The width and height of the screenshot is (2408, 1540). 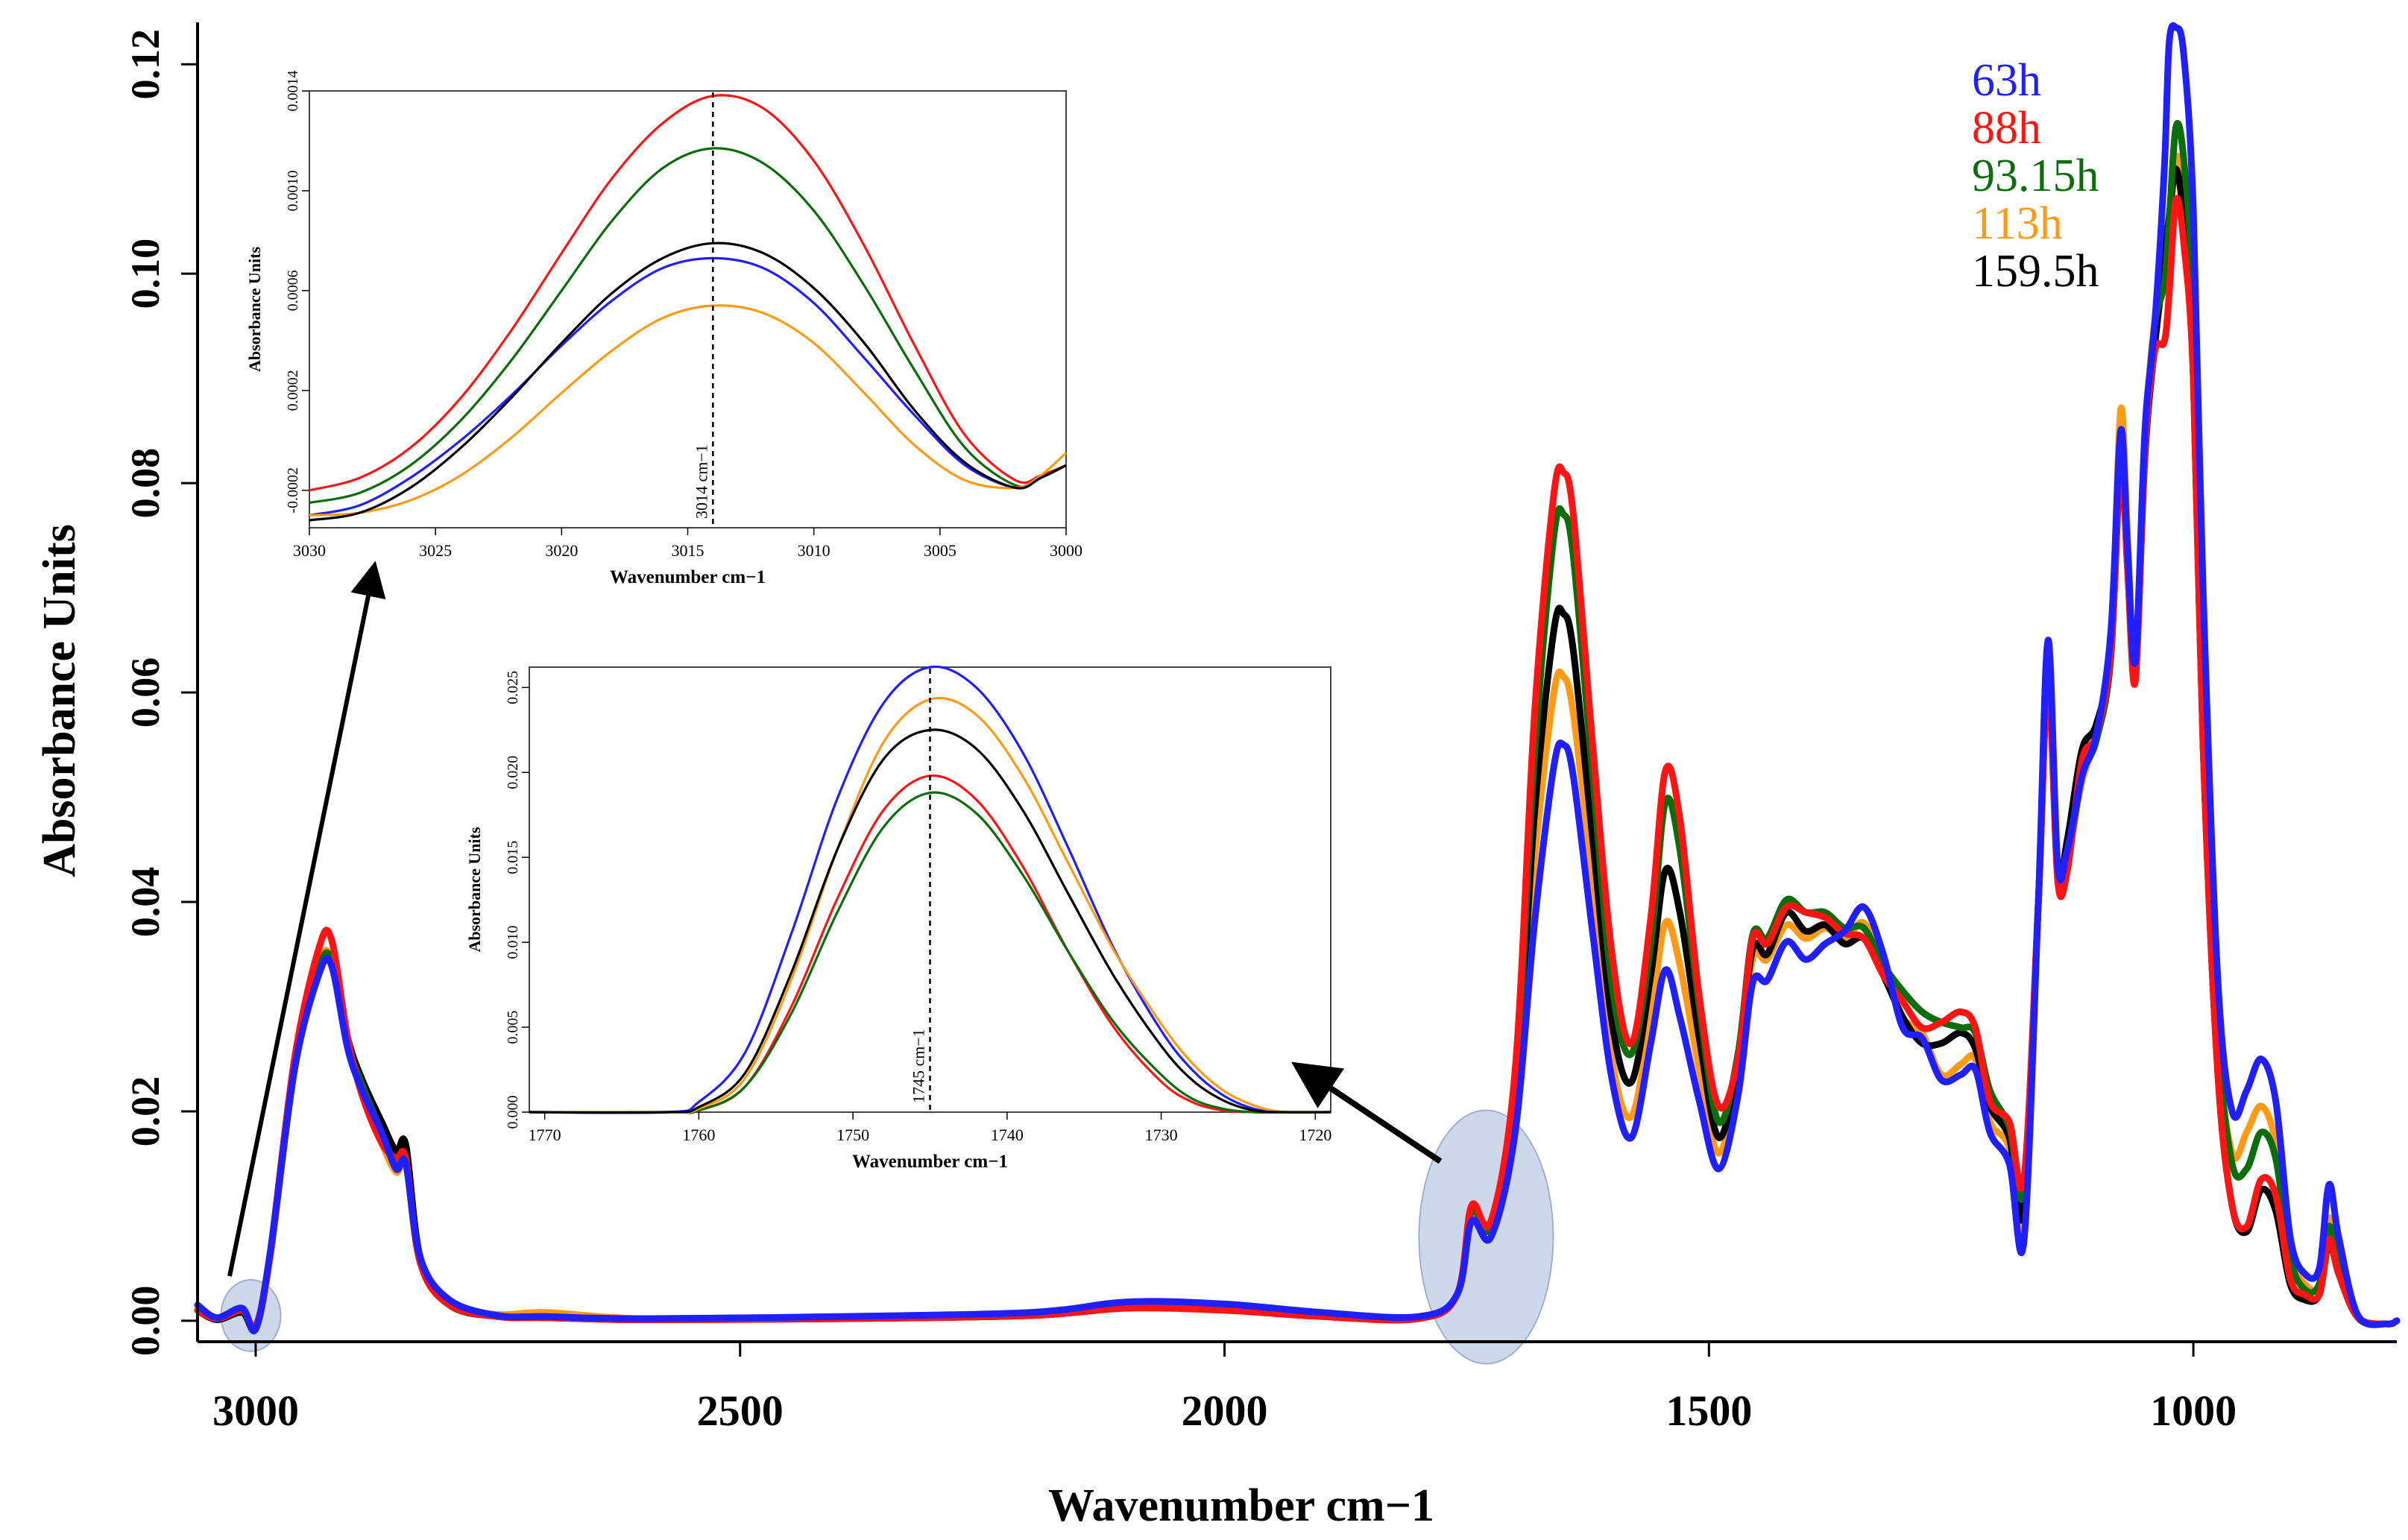 I want to click on inset-1745-series-113h, so click(x=930, y=905).